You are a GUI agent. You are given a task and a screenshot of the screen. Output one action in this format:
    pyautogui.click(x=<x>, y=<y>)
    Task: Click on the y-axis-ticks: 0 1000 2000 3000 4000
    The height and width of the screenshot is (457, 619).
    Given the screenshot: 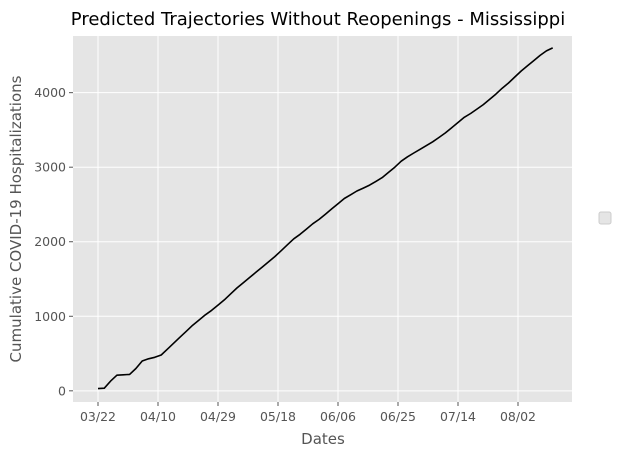 What is the action you would take?
    pyautogui.click(x=53, y=241)
    